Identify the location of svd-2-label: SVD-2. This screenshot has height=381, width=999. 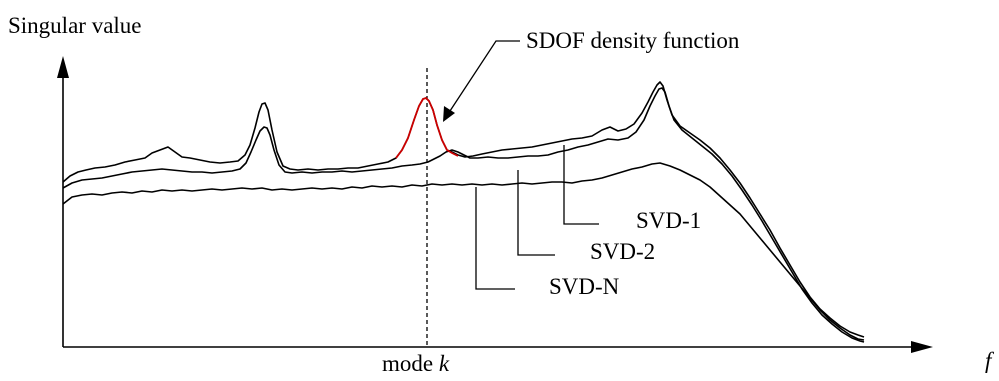
(622, 251).